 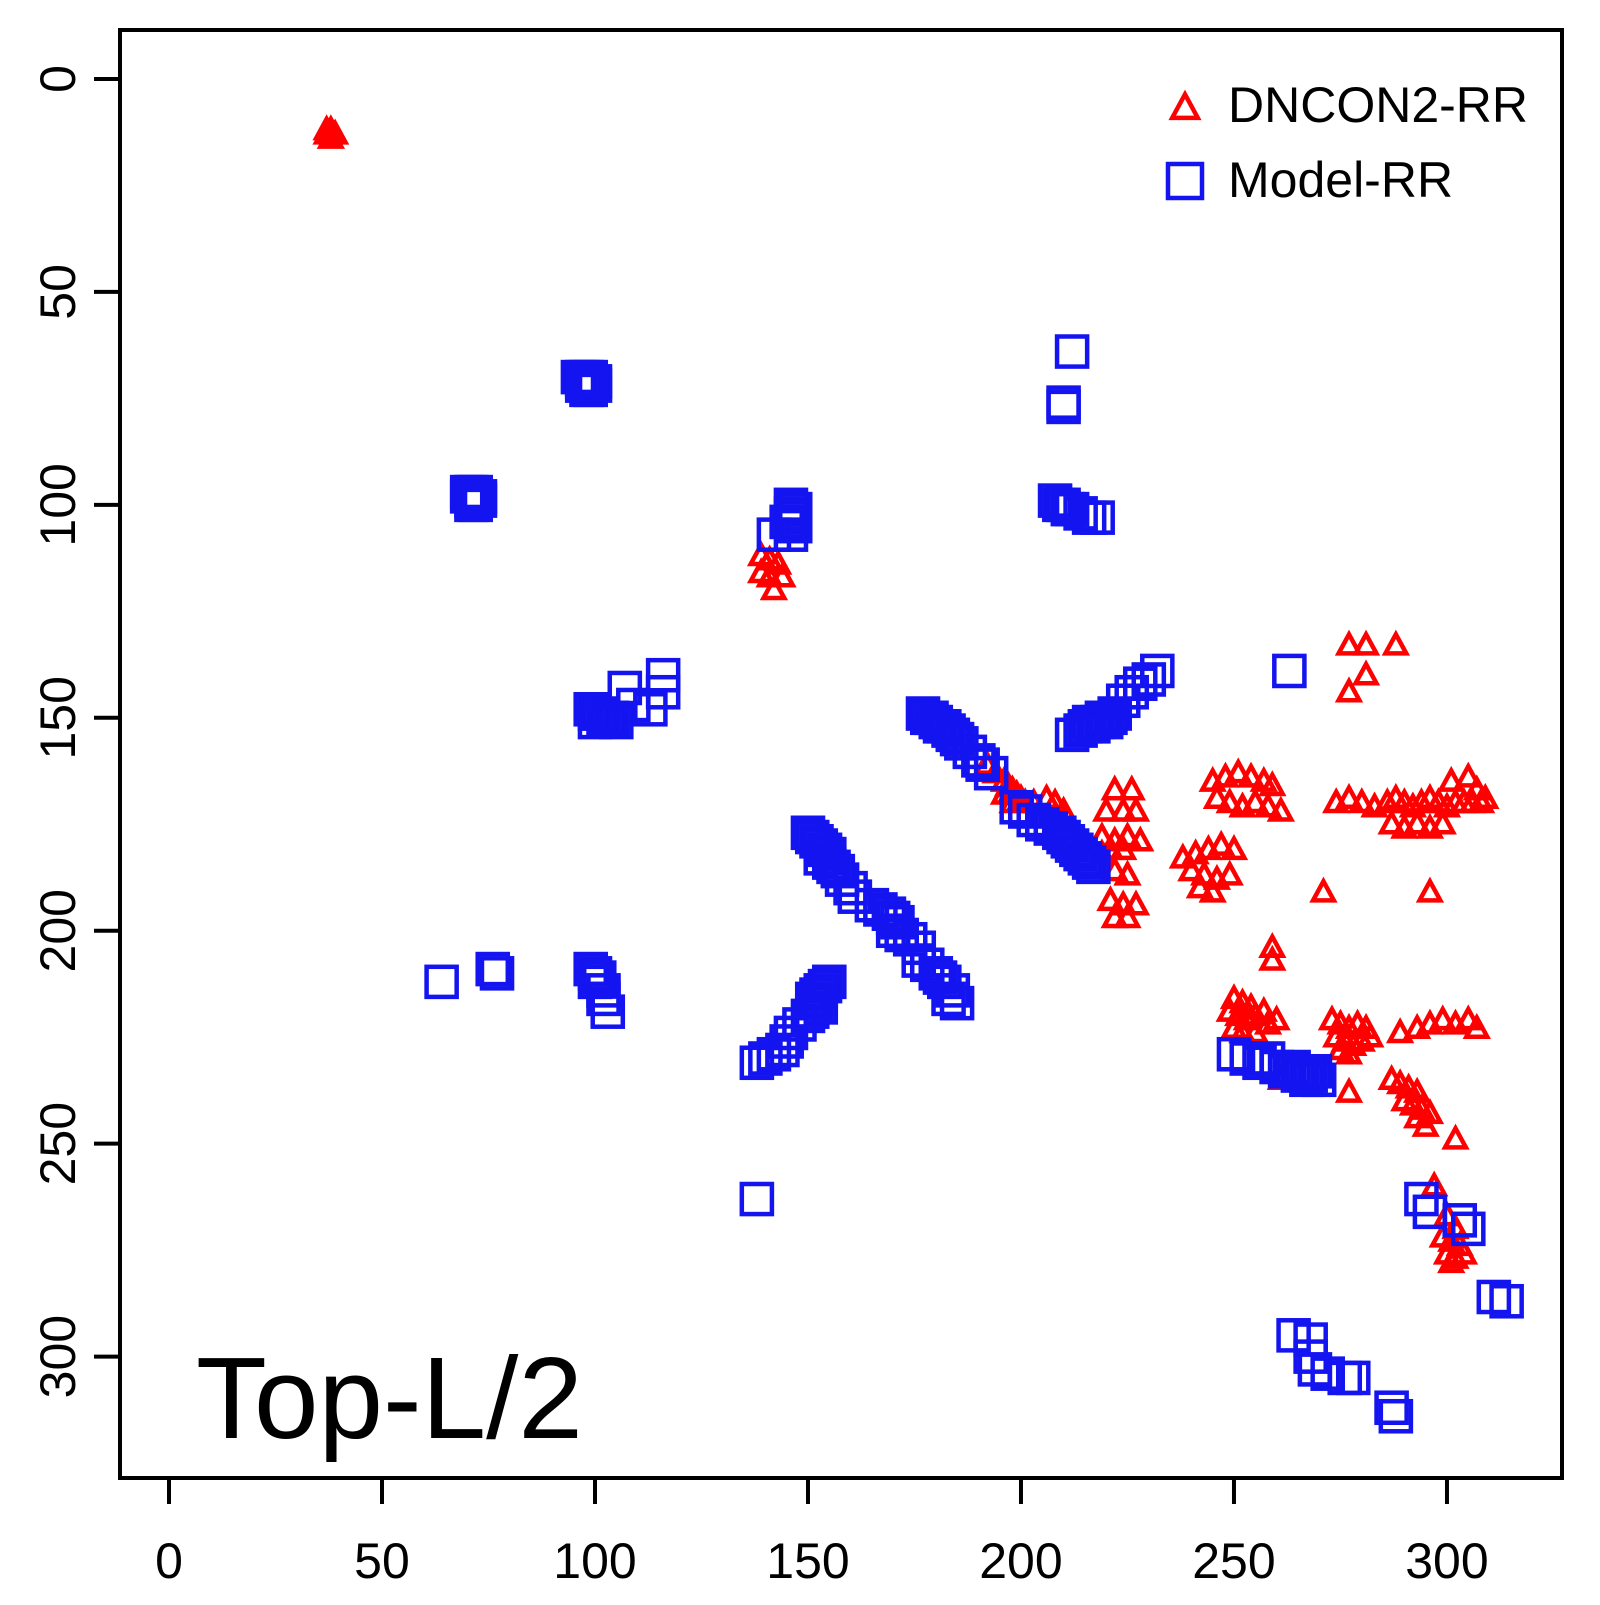 What do you see at coordinates (1185, 105) in the screenshot?
I see `legend-triangle-icon` at bounding box center [1185, 105].